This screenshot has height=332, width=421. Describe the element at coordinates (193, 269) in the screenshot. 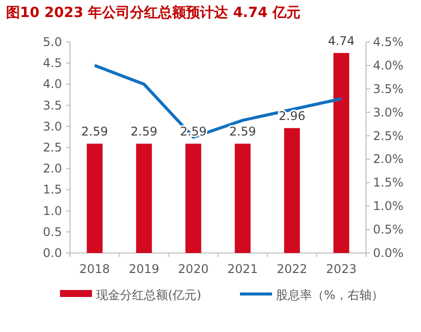

I see `x-tick-label: 2020` at that location.